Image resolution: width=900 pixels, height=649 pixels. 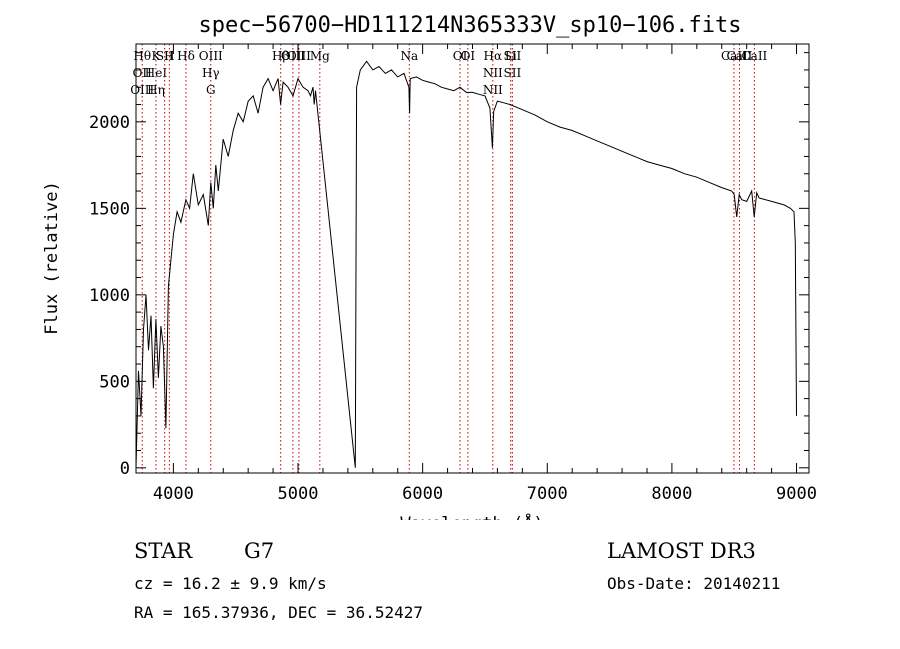 What do you see at coordinates (230, 583) in the screenshot?
I see `redshift-value: cz = 16.2 ± 9.9 km/s` at bounding box center [230, 583].